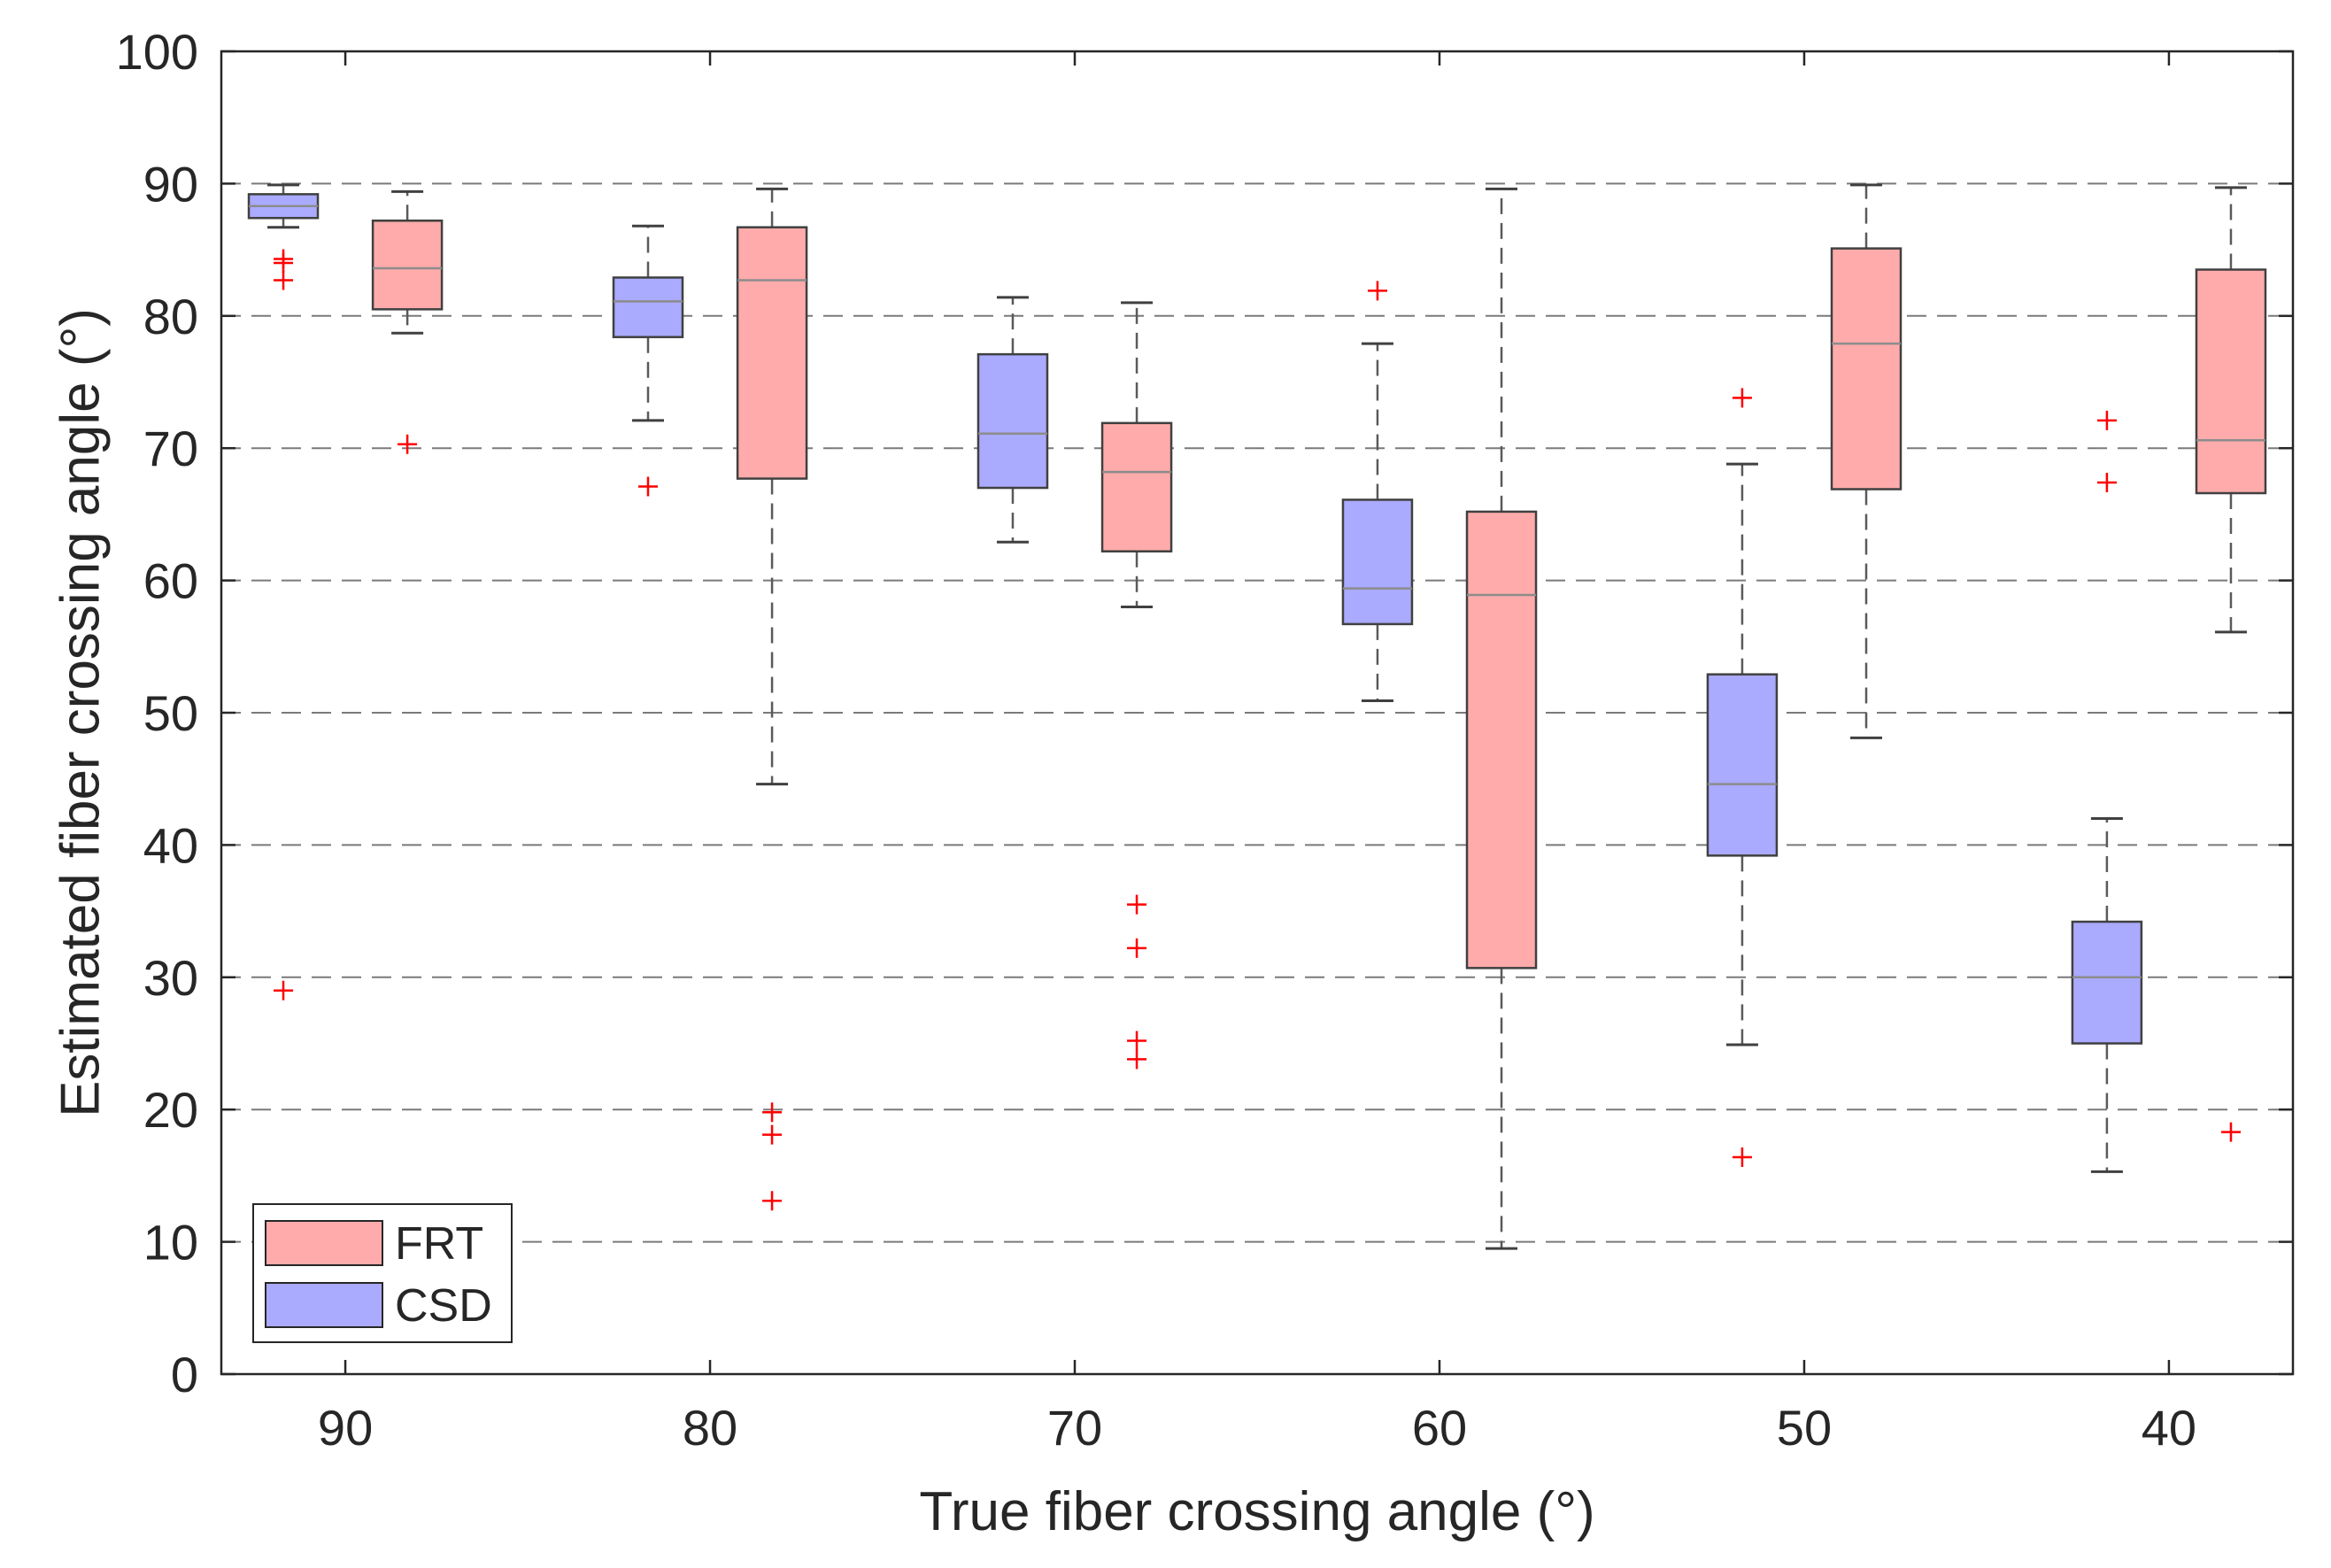 Image resolution: width=2331 pixels, height=1568 pixels. I want to click on y-tick-label: 100, so click(157, 52).